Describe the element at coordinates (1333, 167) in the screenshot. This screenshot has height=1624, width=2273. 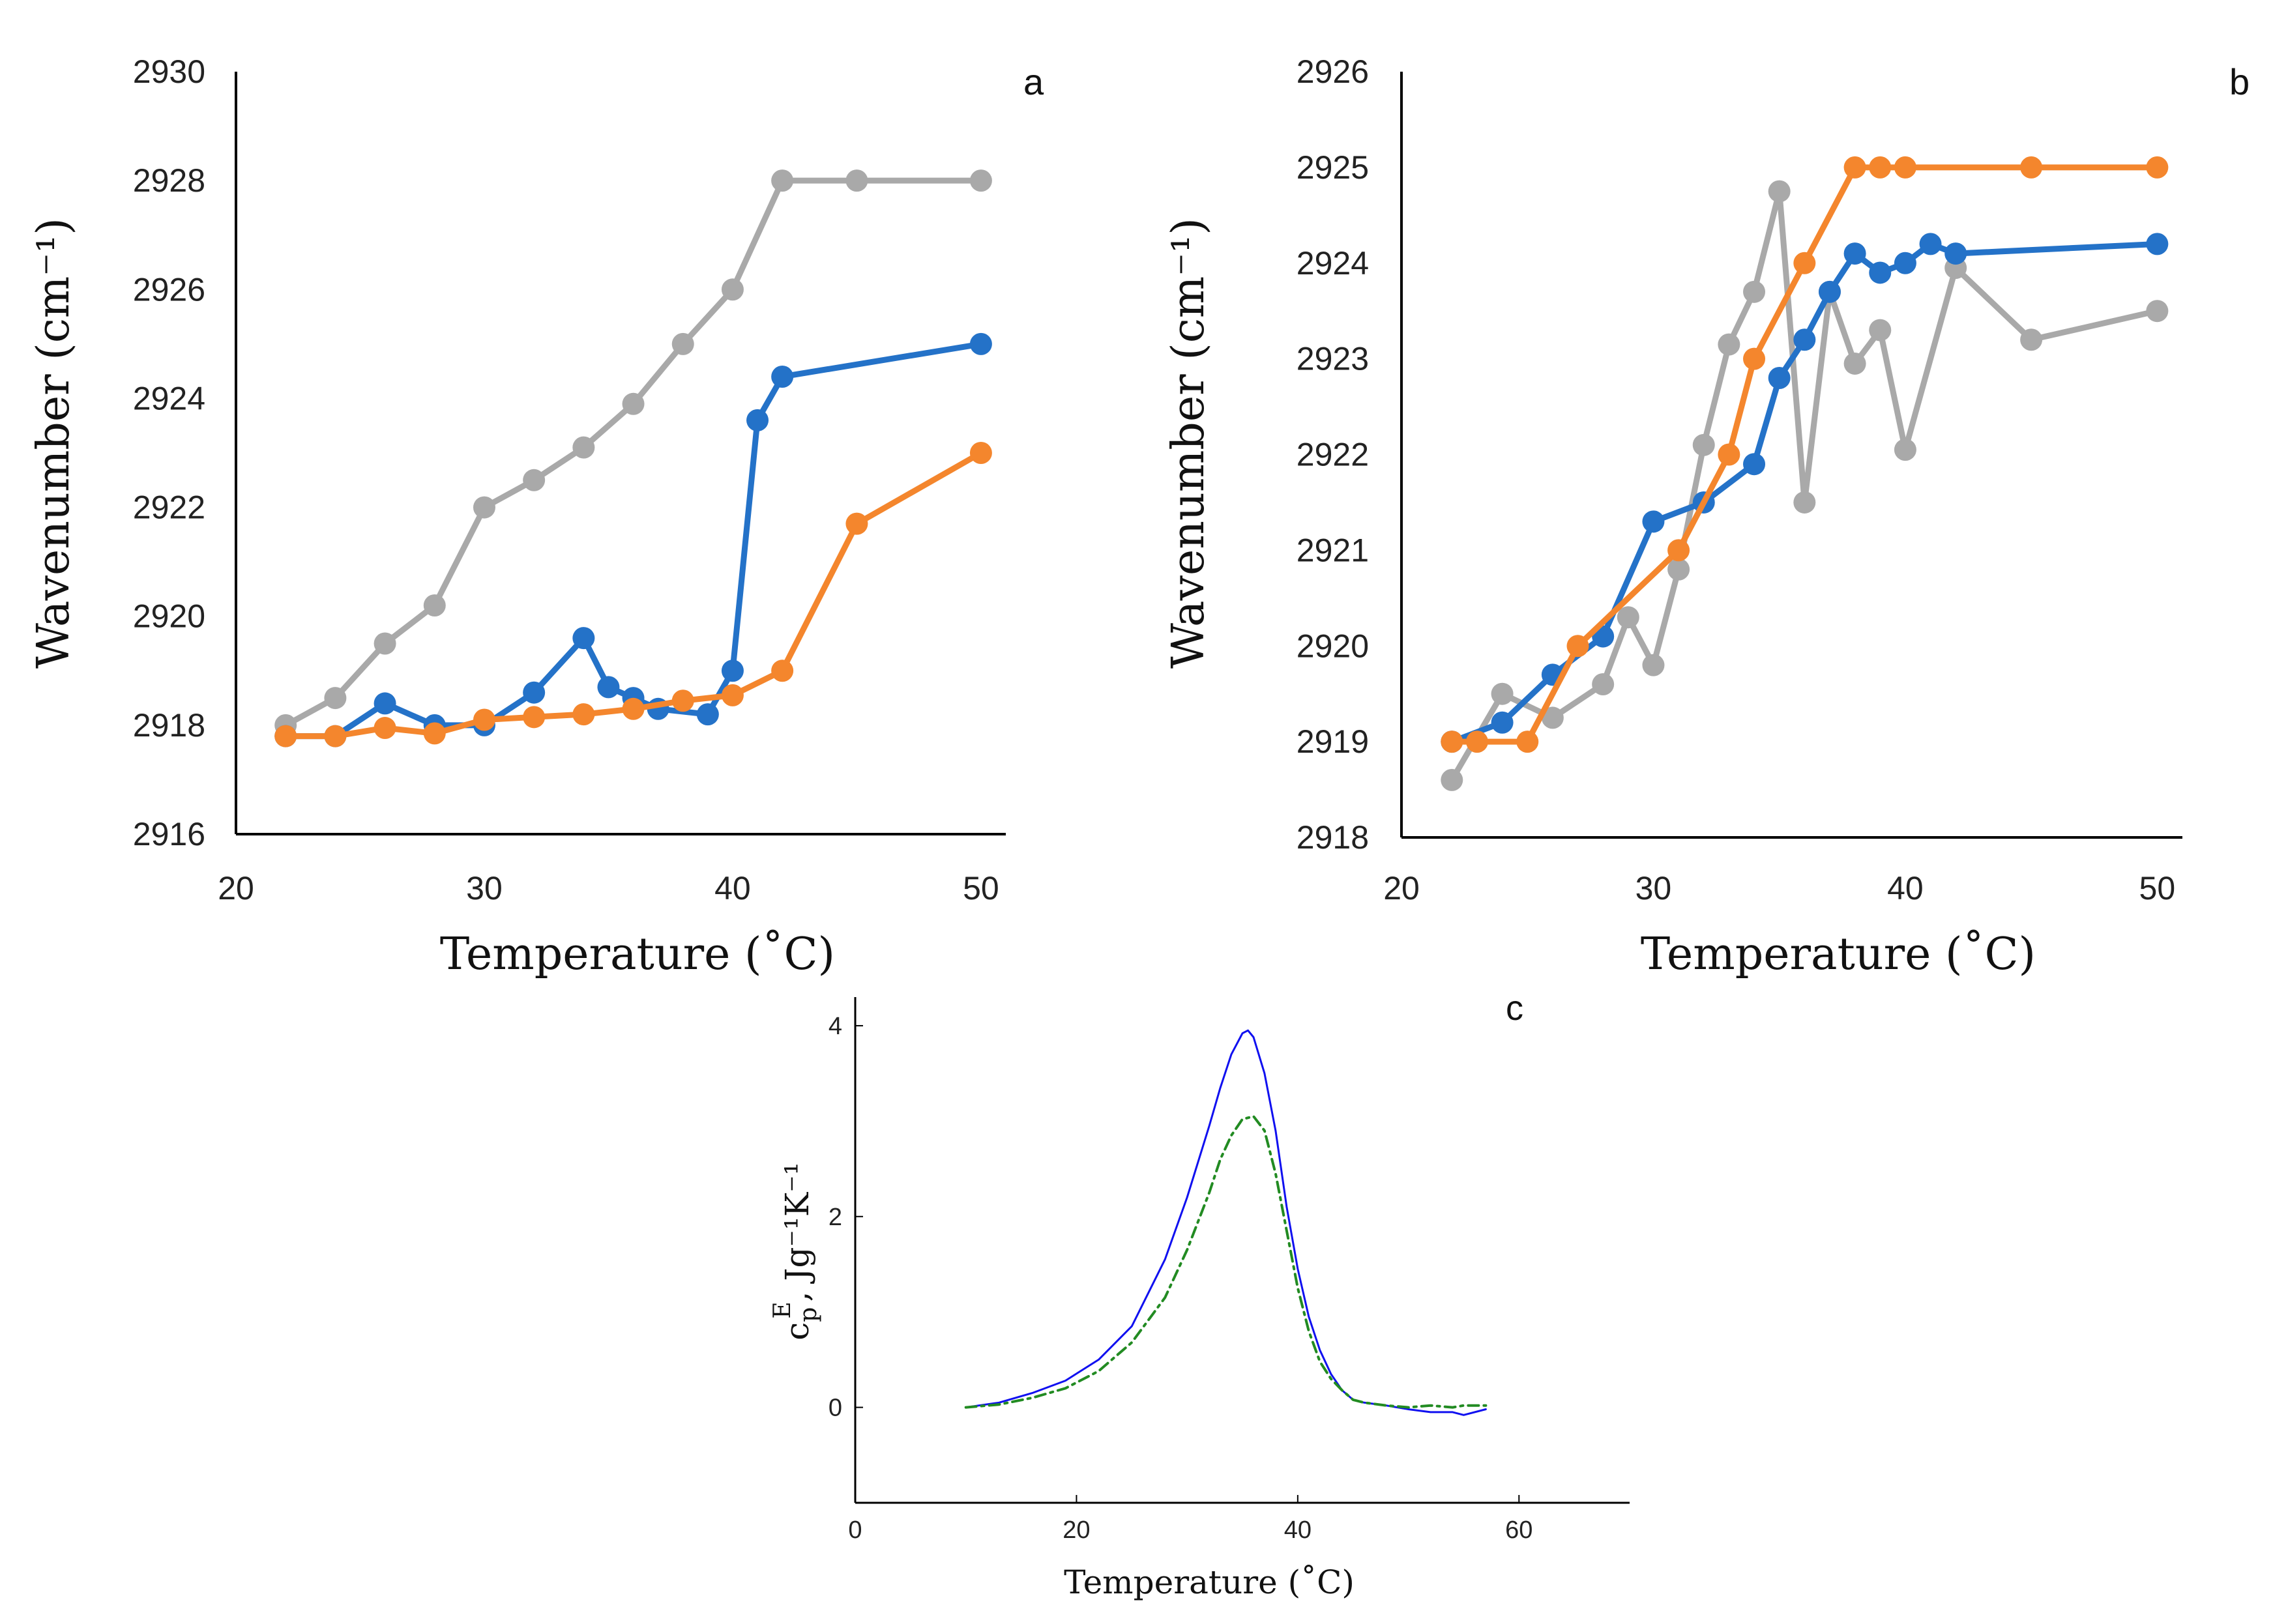
I see `y-tick-label: 2925` at that location.